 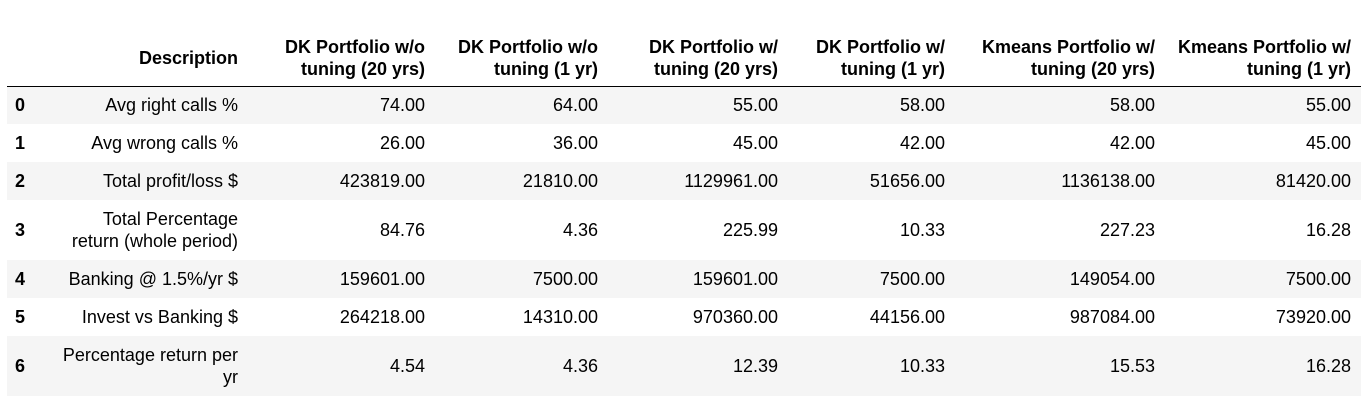 What do you see at coordinates (560, 317) in the screenshot?
I see `table-cell: 14310.00` at bounding box center [560, 317].